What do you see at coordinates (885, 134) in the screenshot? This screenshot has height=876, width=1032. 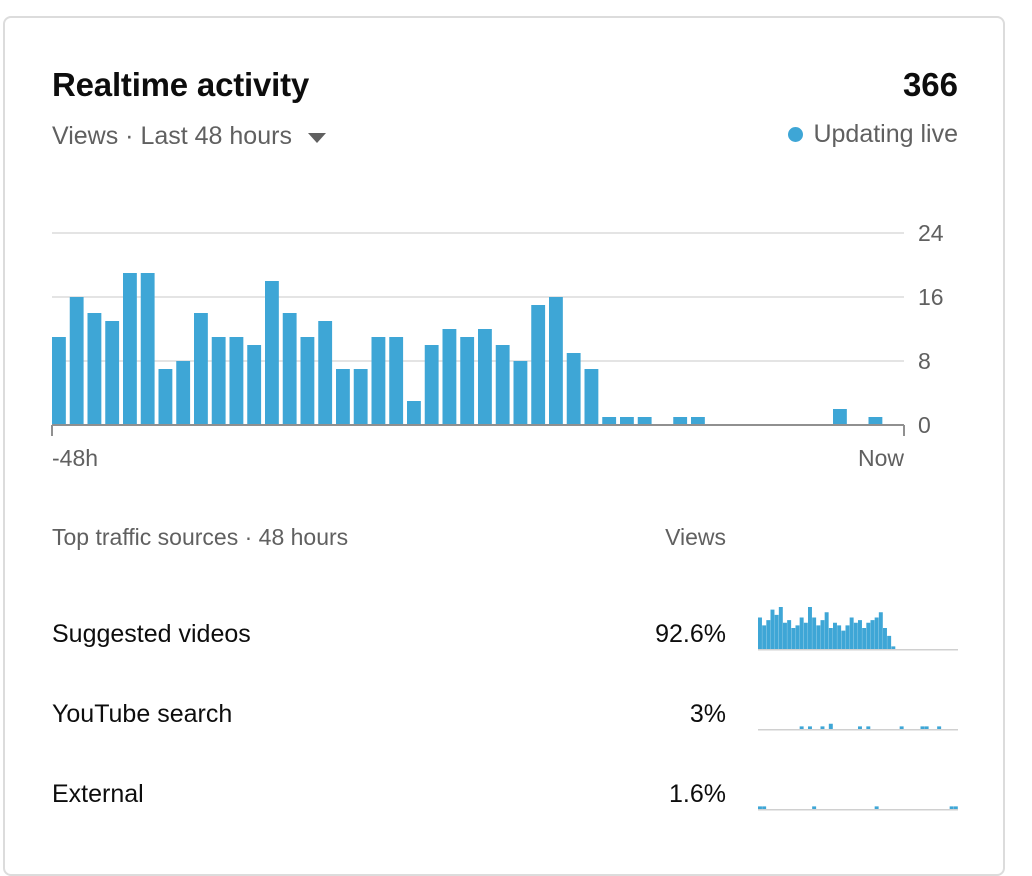 I see `live-label: Updating live` at bounding box center [885, 134].